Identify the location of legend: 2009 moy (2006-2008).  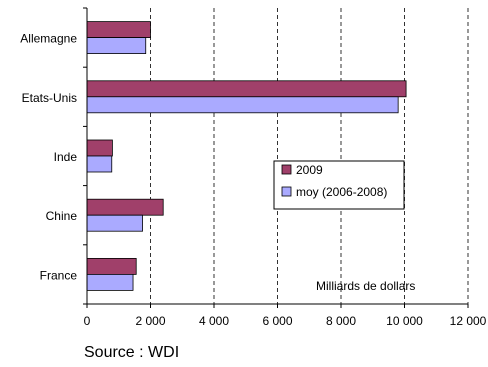
(339, 185).